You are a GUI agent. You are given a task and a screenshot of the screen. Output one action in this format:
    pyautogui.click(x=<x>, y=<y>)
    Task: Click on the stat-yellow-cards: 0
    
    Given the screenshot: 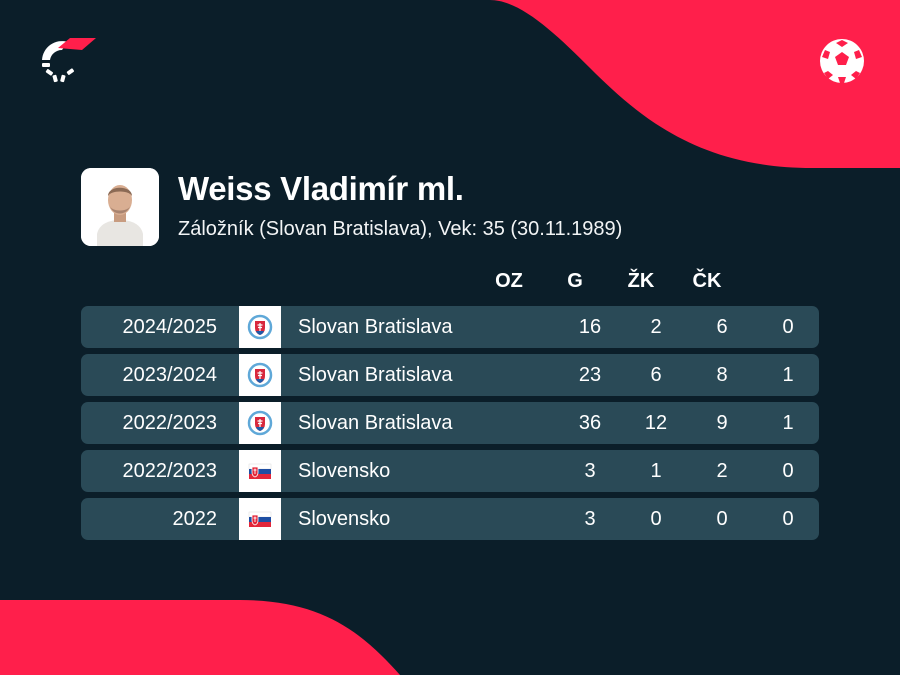 What is the action you would take?
    pyautogui.click(x=722, y=519)
    